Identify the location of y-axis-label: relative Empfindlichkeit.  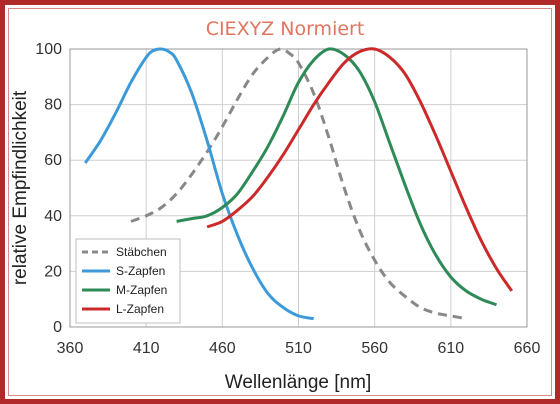
(20, 187).